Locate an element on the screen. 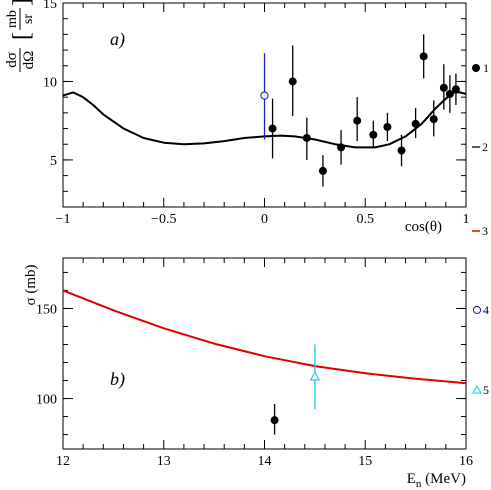 The image size is (491, 490). series-line is located at coordinates (264, 120).